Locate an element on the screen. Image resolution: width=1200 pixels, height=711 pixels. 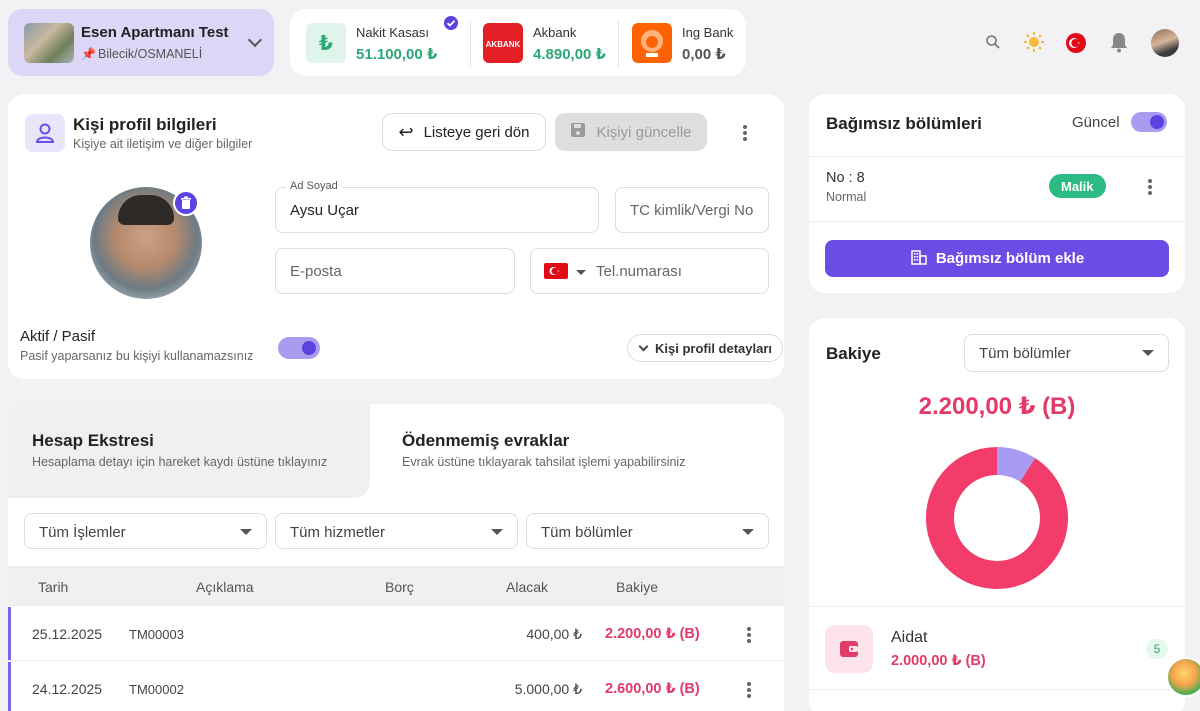
bell-icon is located at coordinates (1119, 44).